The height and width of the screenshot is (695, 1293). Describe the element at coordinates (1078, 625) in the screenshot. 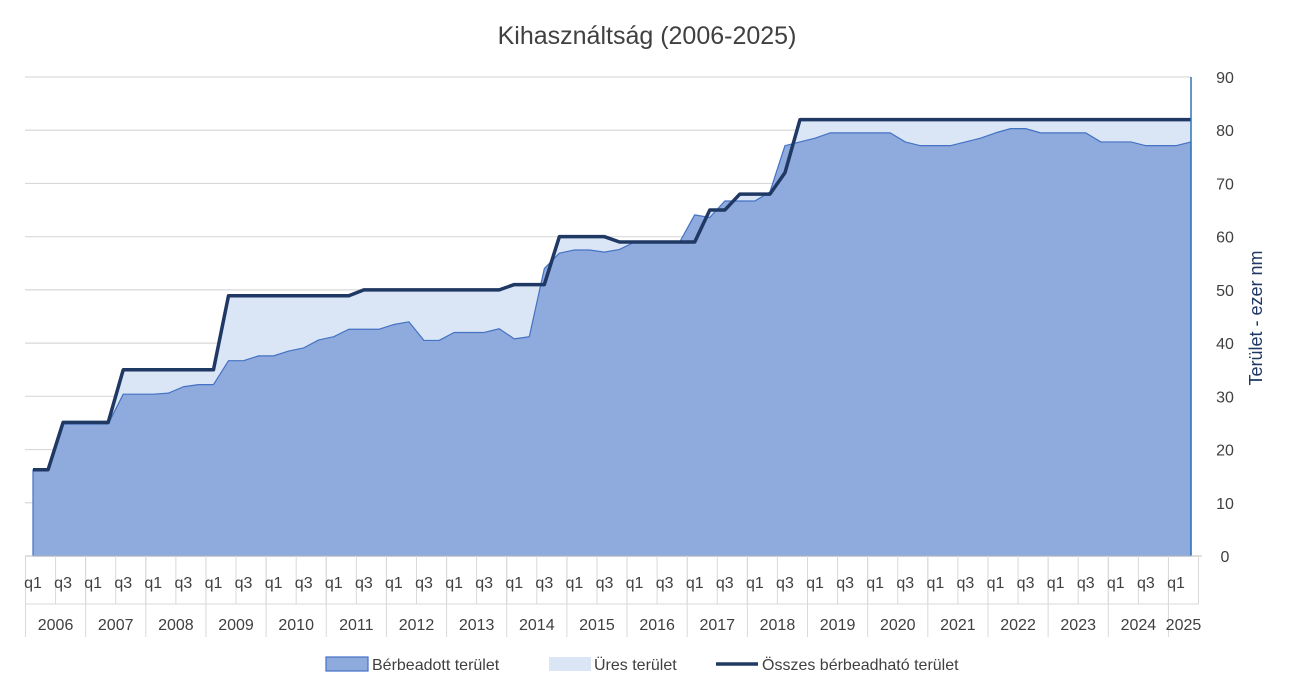

I see `x-tick-label-year: 2023` at that location.